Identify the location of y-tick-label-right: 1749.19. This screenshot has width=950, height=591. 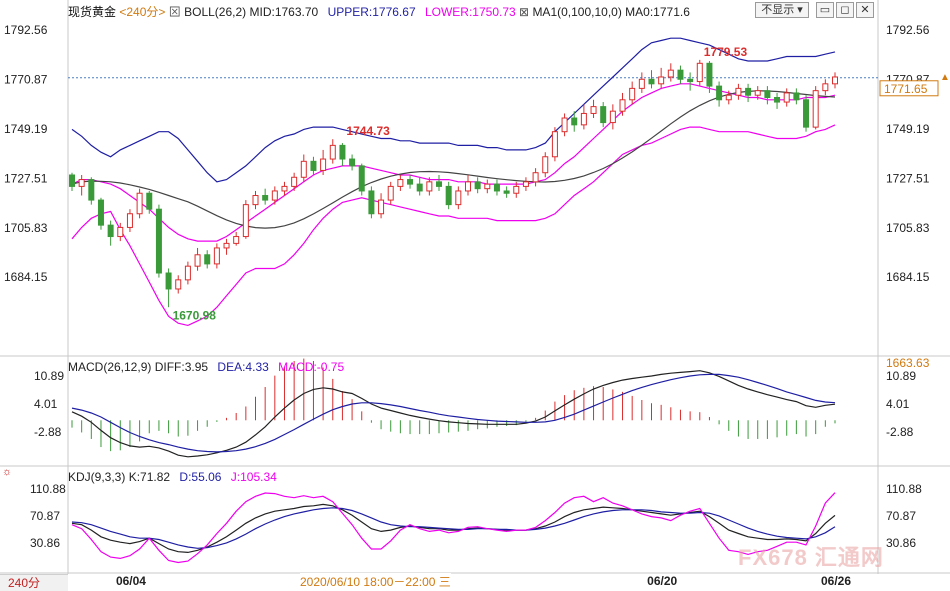
(908, 129).